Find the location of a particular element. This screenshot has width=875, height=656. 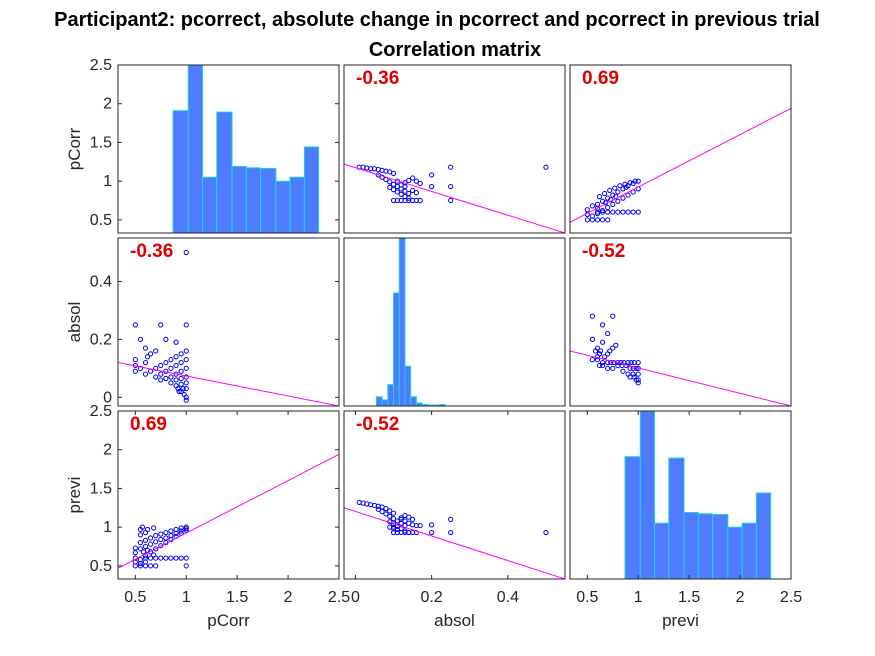

panel-pCorr-previ: 0.69 is located at coordinates (680, 149).